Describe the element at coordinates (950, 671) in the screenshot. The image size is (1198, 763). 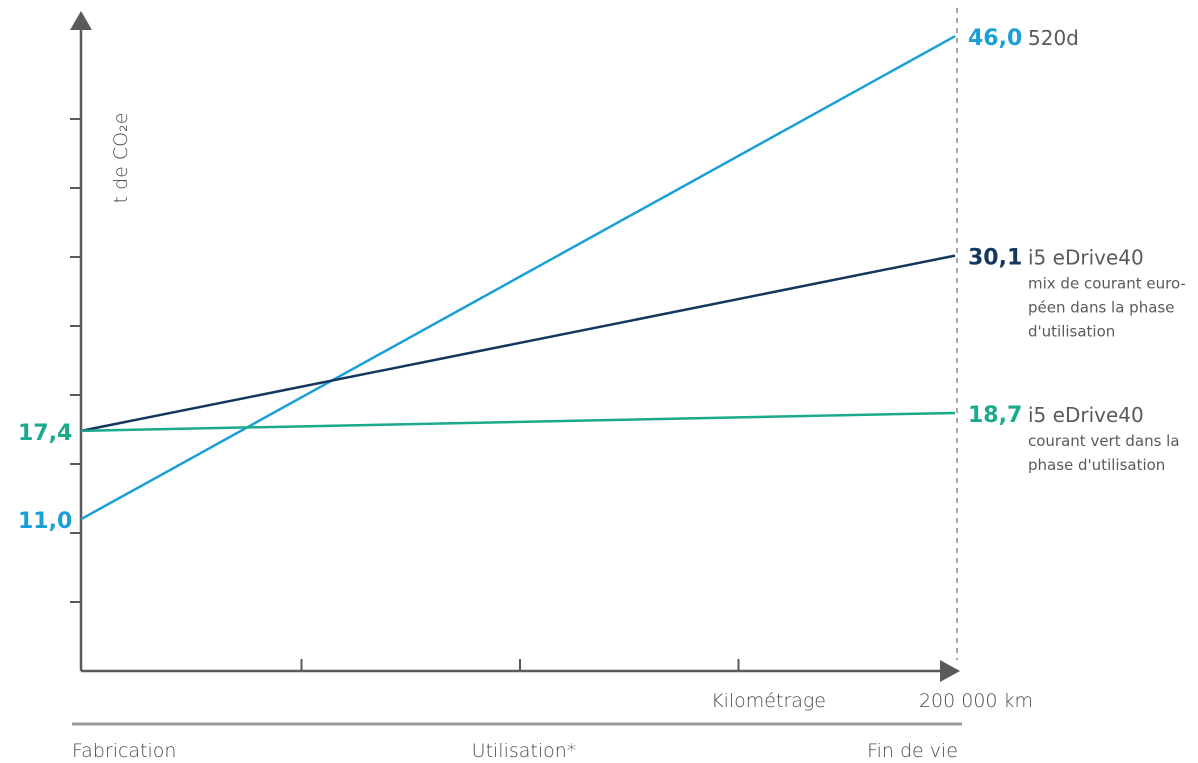
I see `x-axis-arrow` at that location.